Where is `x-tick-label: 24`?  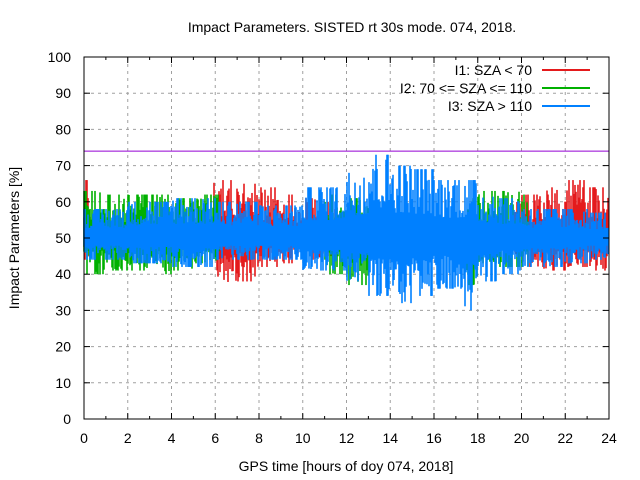
x-tick-label: 24 is located at coordinates (609, 438).